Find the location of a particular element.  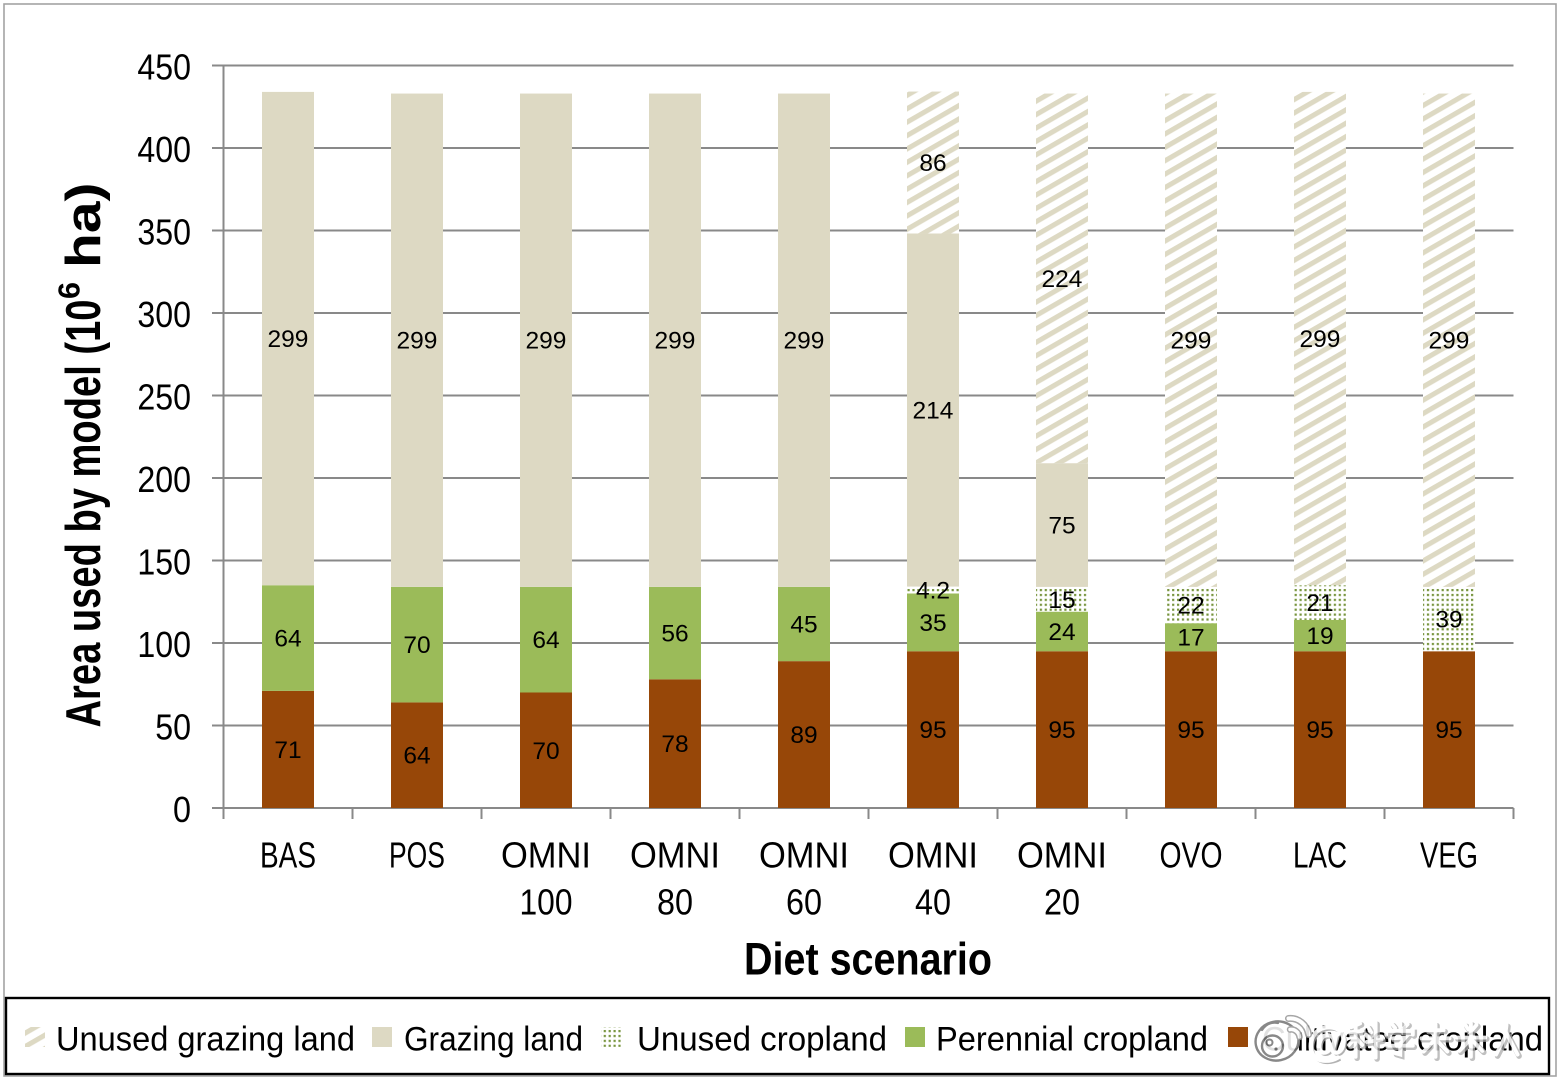

svg-text: 20 is located at coordinates (1062, 902).